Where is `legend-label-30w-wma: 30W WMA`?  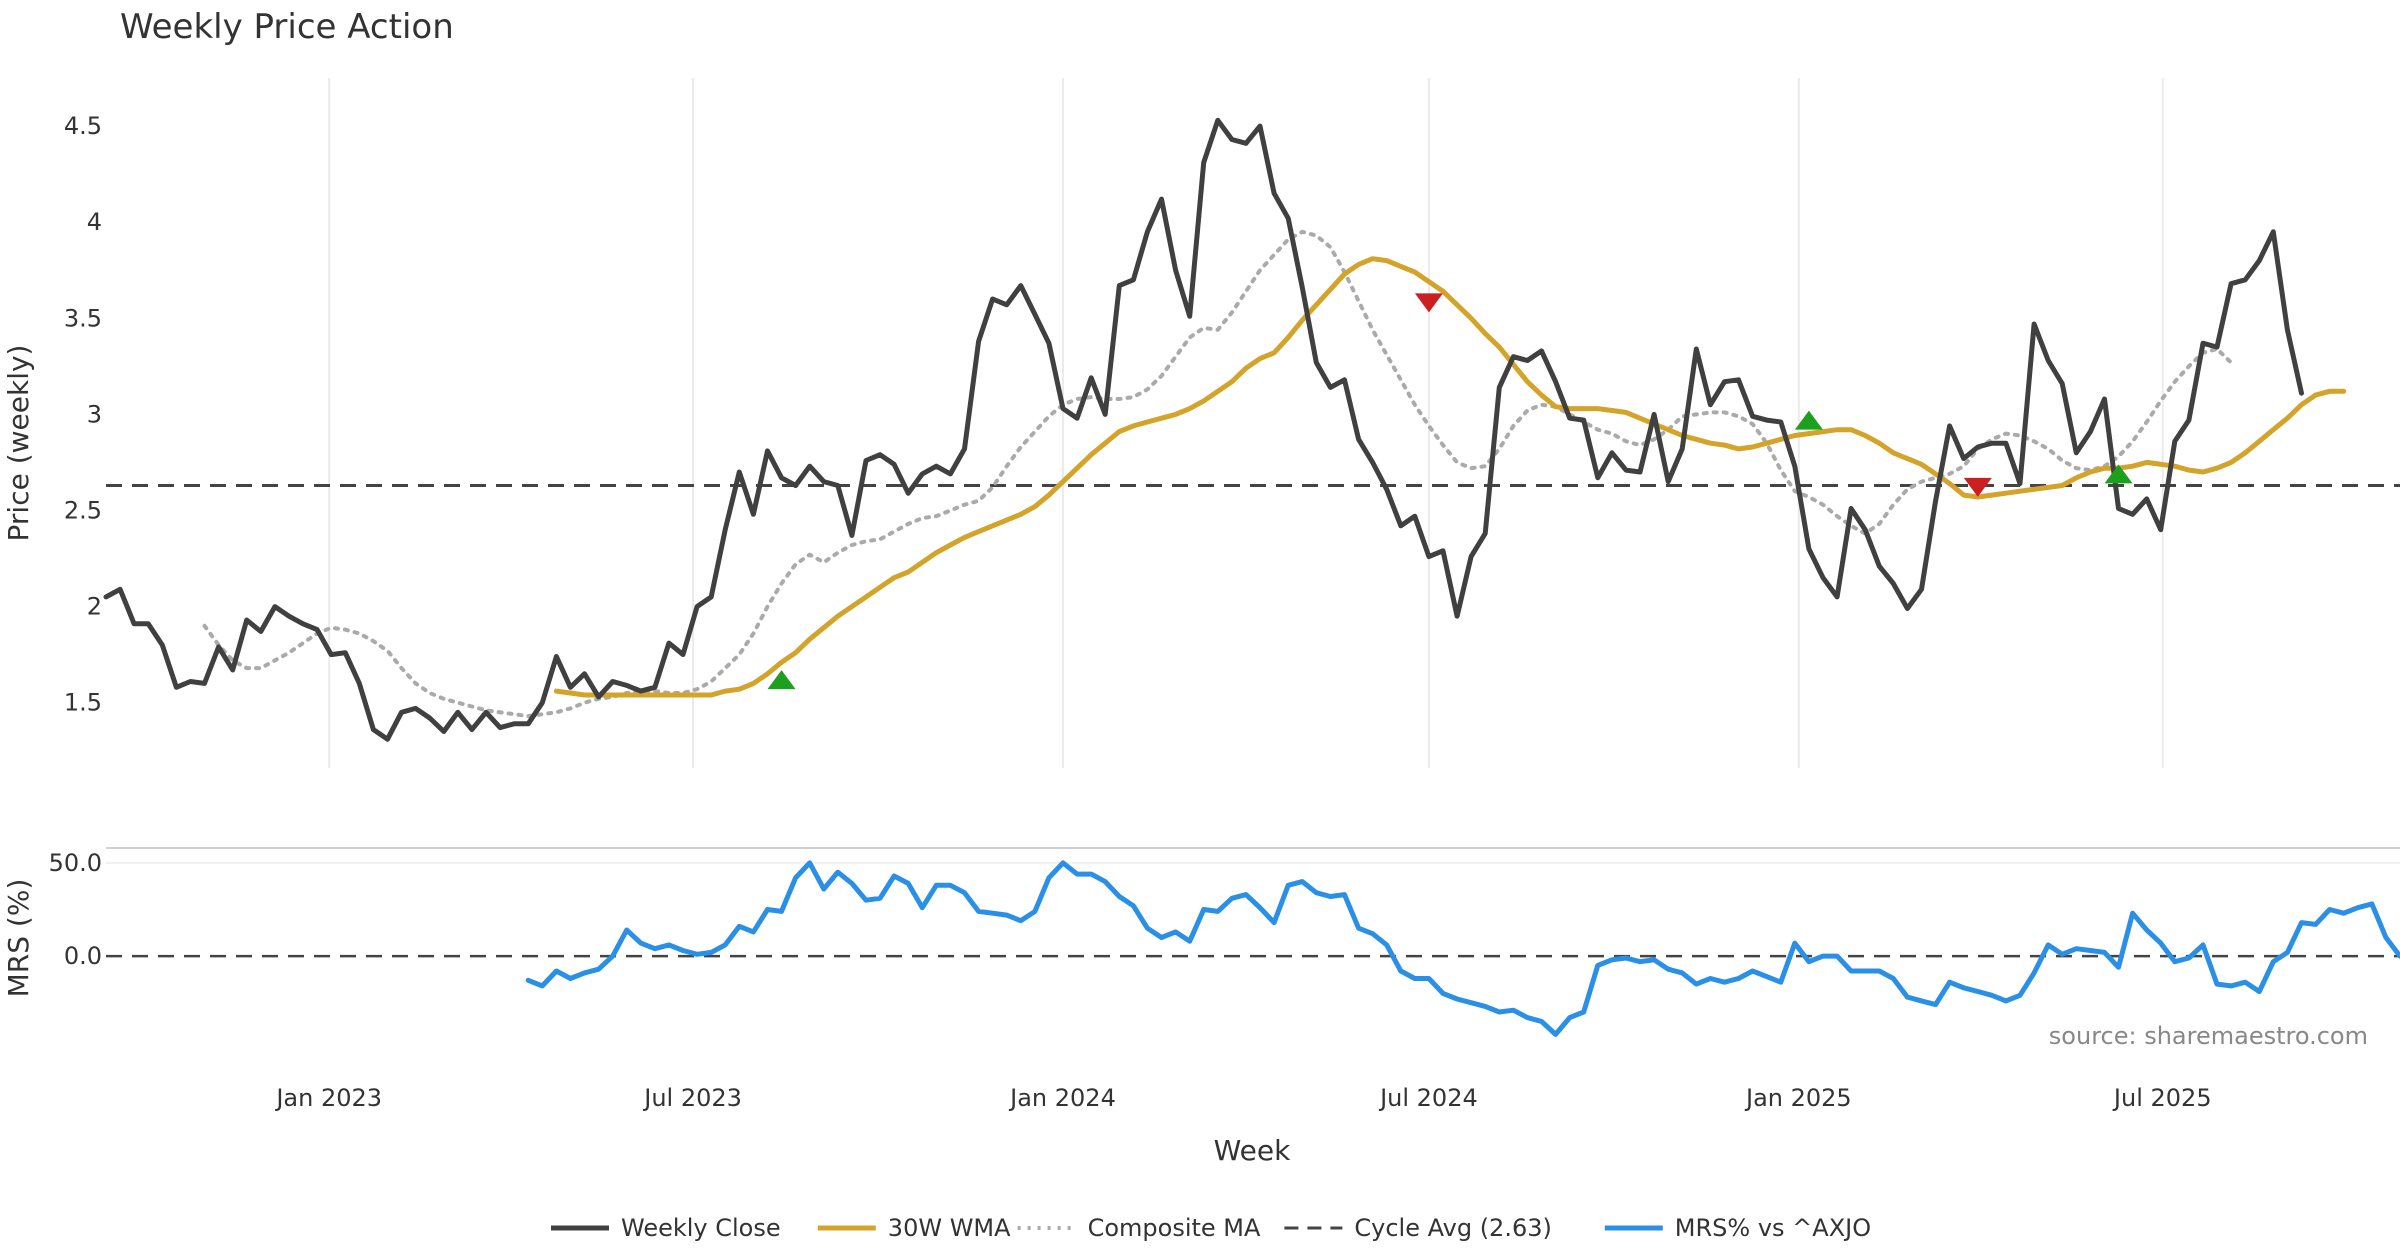
legend-label-30w-wma: 30W WMA is located at coordinates (949, 1228).